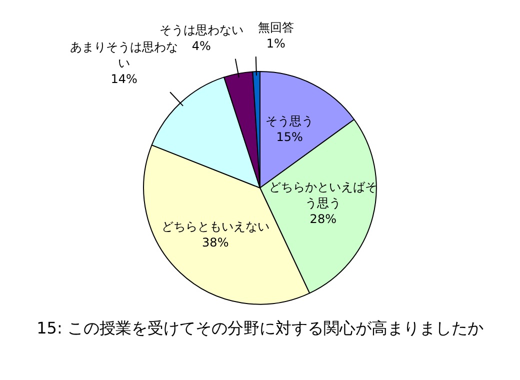  Describe the element at coordinates (289, 137) in the screenshot. I see `data-label: 15%` at that location.